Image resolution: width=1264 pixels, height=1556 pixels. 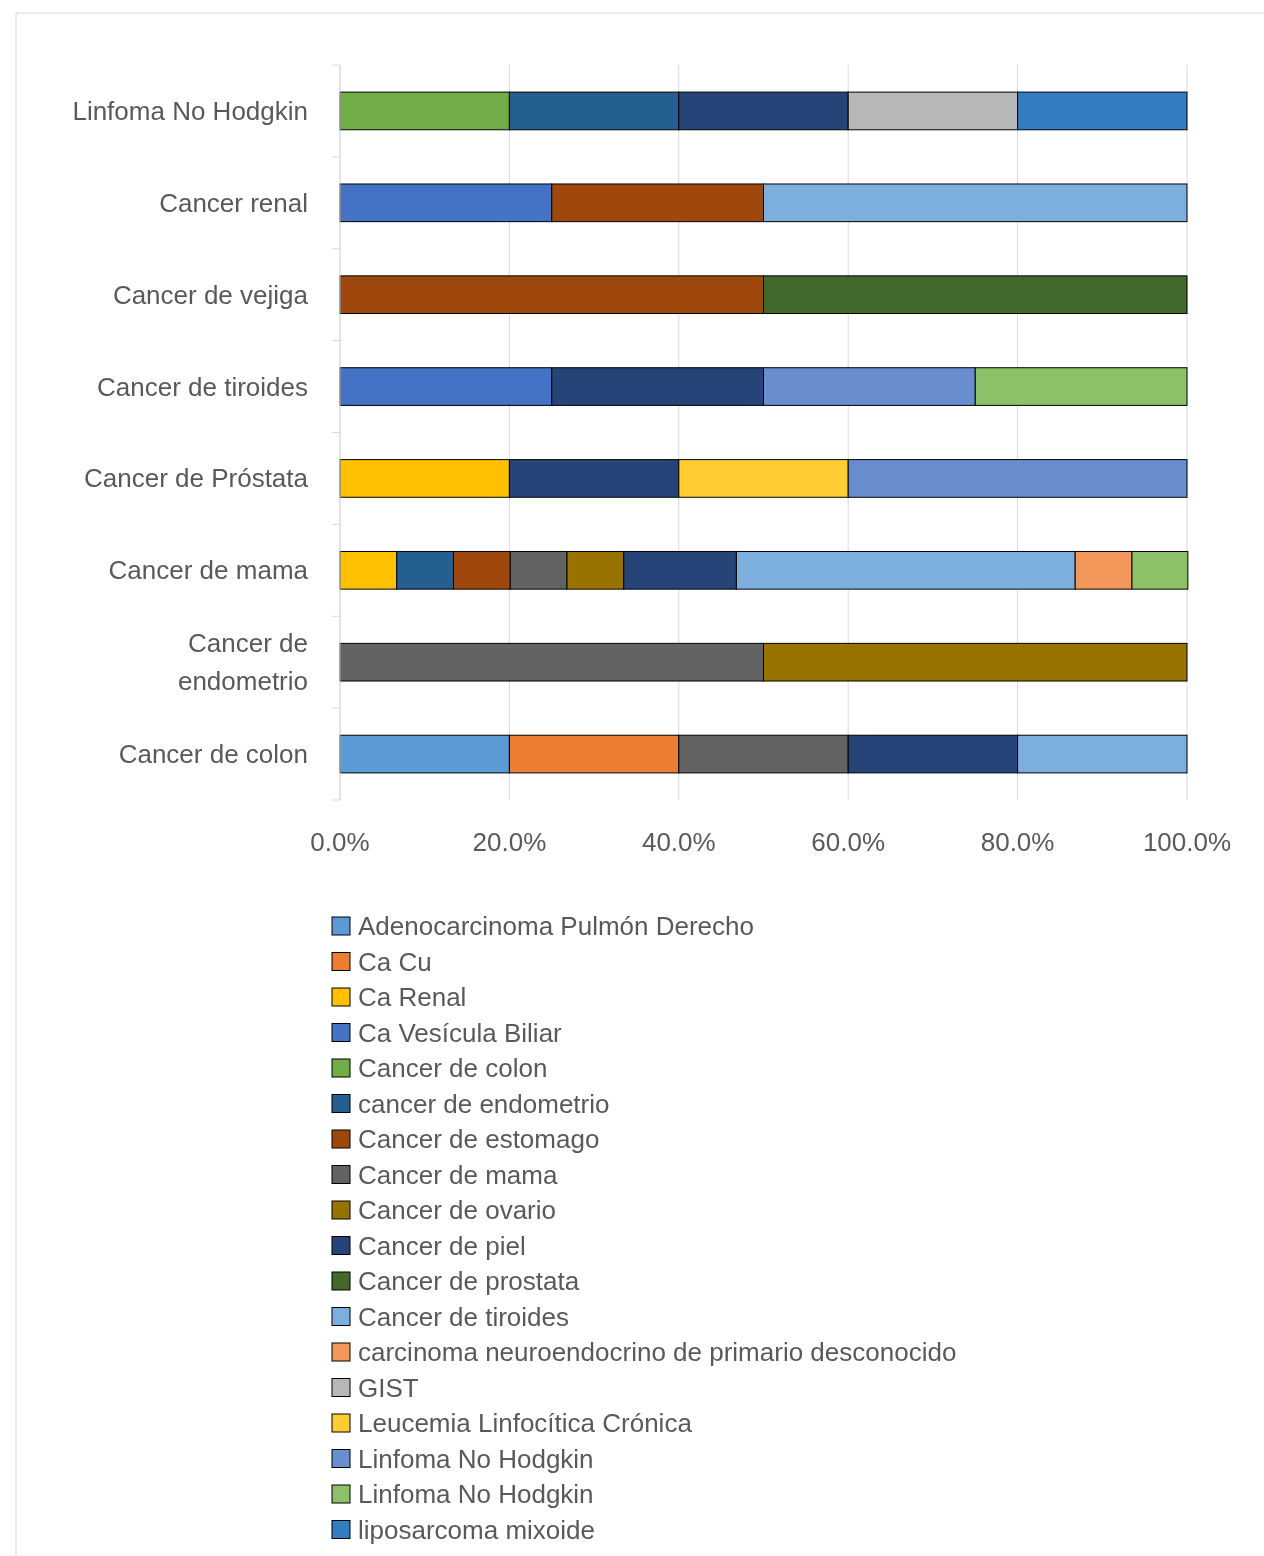 What do you see at coordinates (202, 386) in the screenshot?
I see `y-tick-label: Cancer de tiroides` at bounding box center [202, 386].